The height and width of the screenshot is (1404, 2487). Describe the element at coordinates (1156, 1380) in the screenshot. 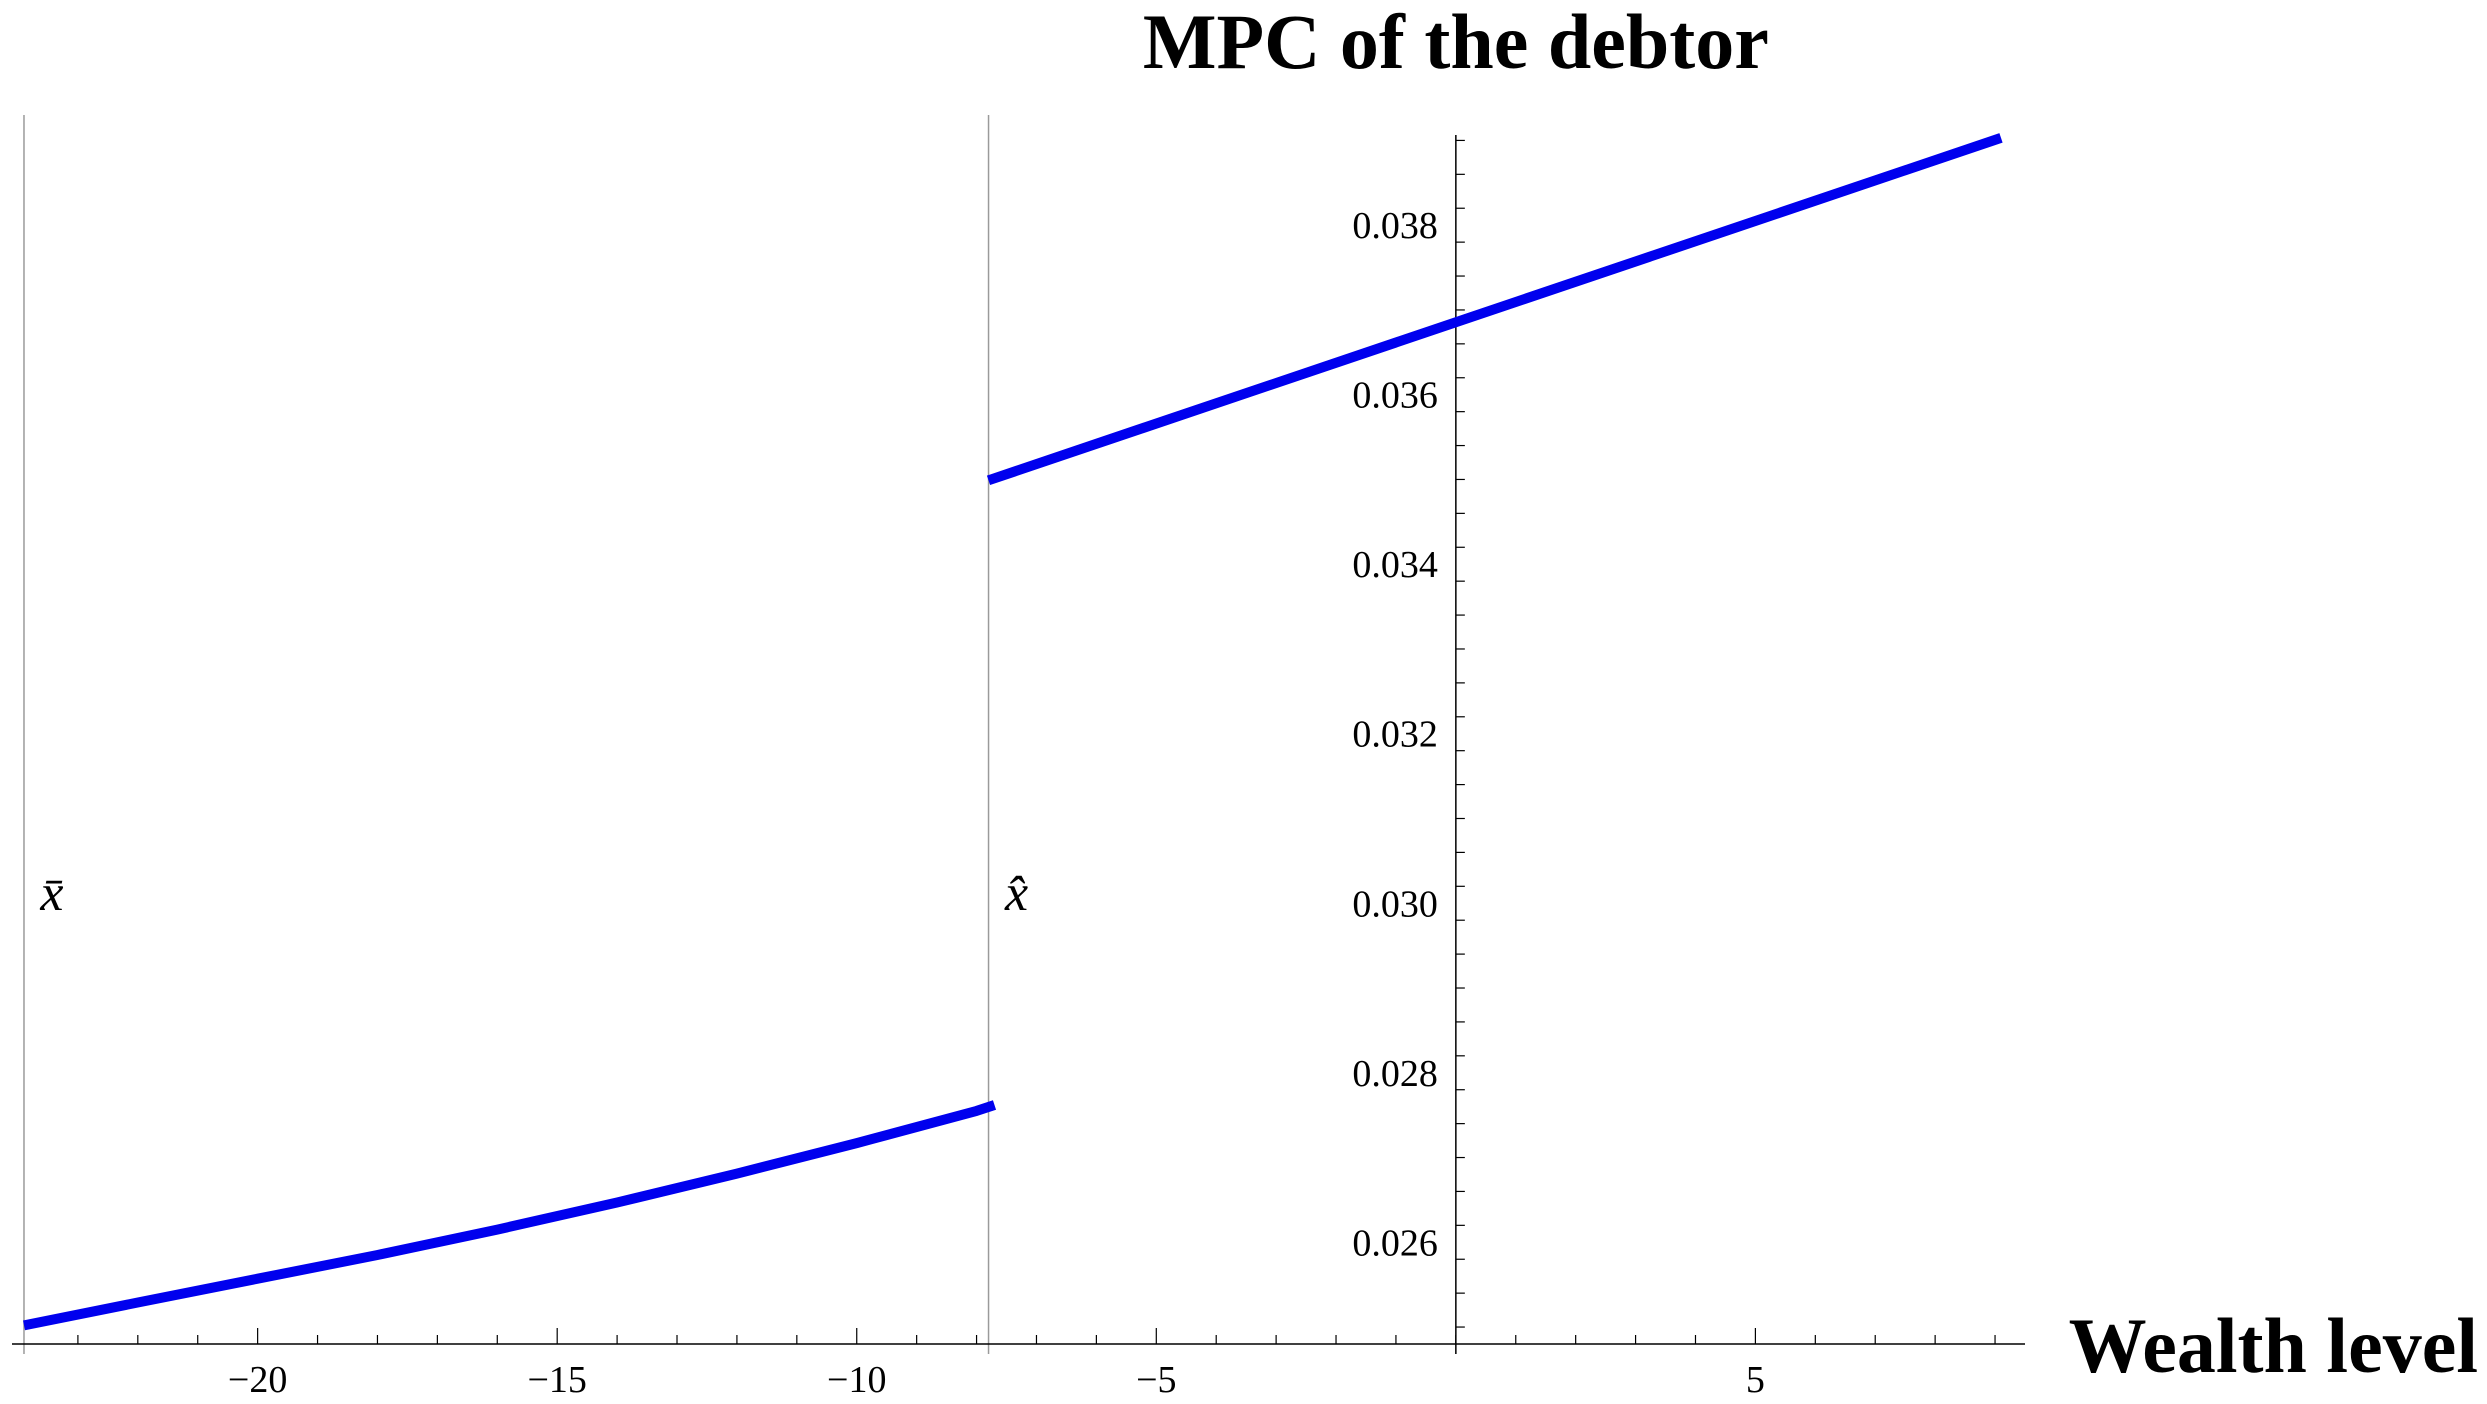

I see `x-tick-label: −5` at that location.